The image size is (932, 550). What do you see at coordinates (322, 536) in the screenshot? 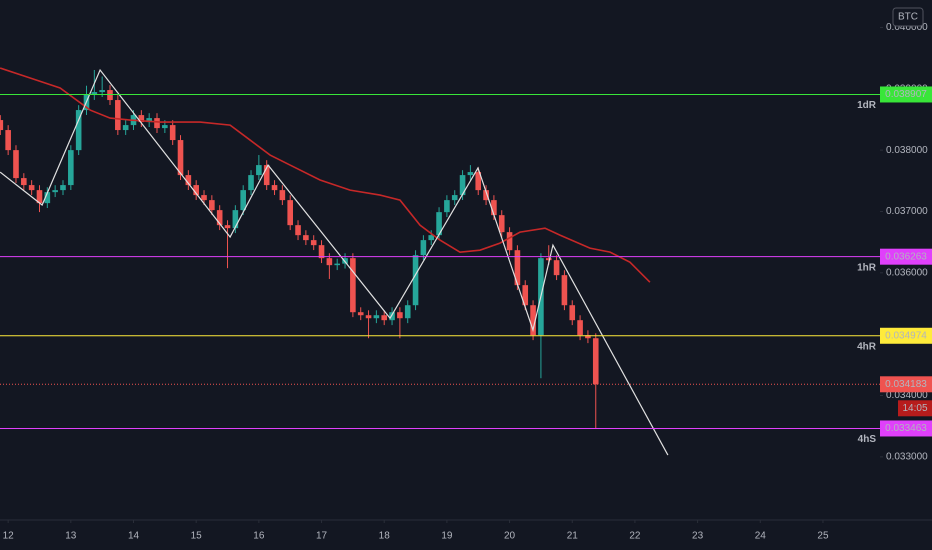
I see `x-tick-label: 17` at bounding box center [322, 536].